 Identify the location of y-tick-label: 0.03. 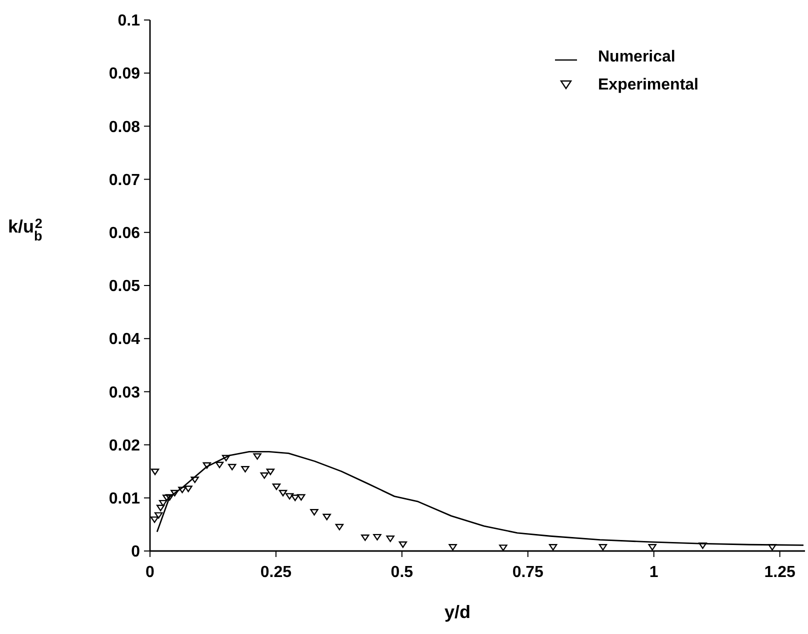
(124, 393).